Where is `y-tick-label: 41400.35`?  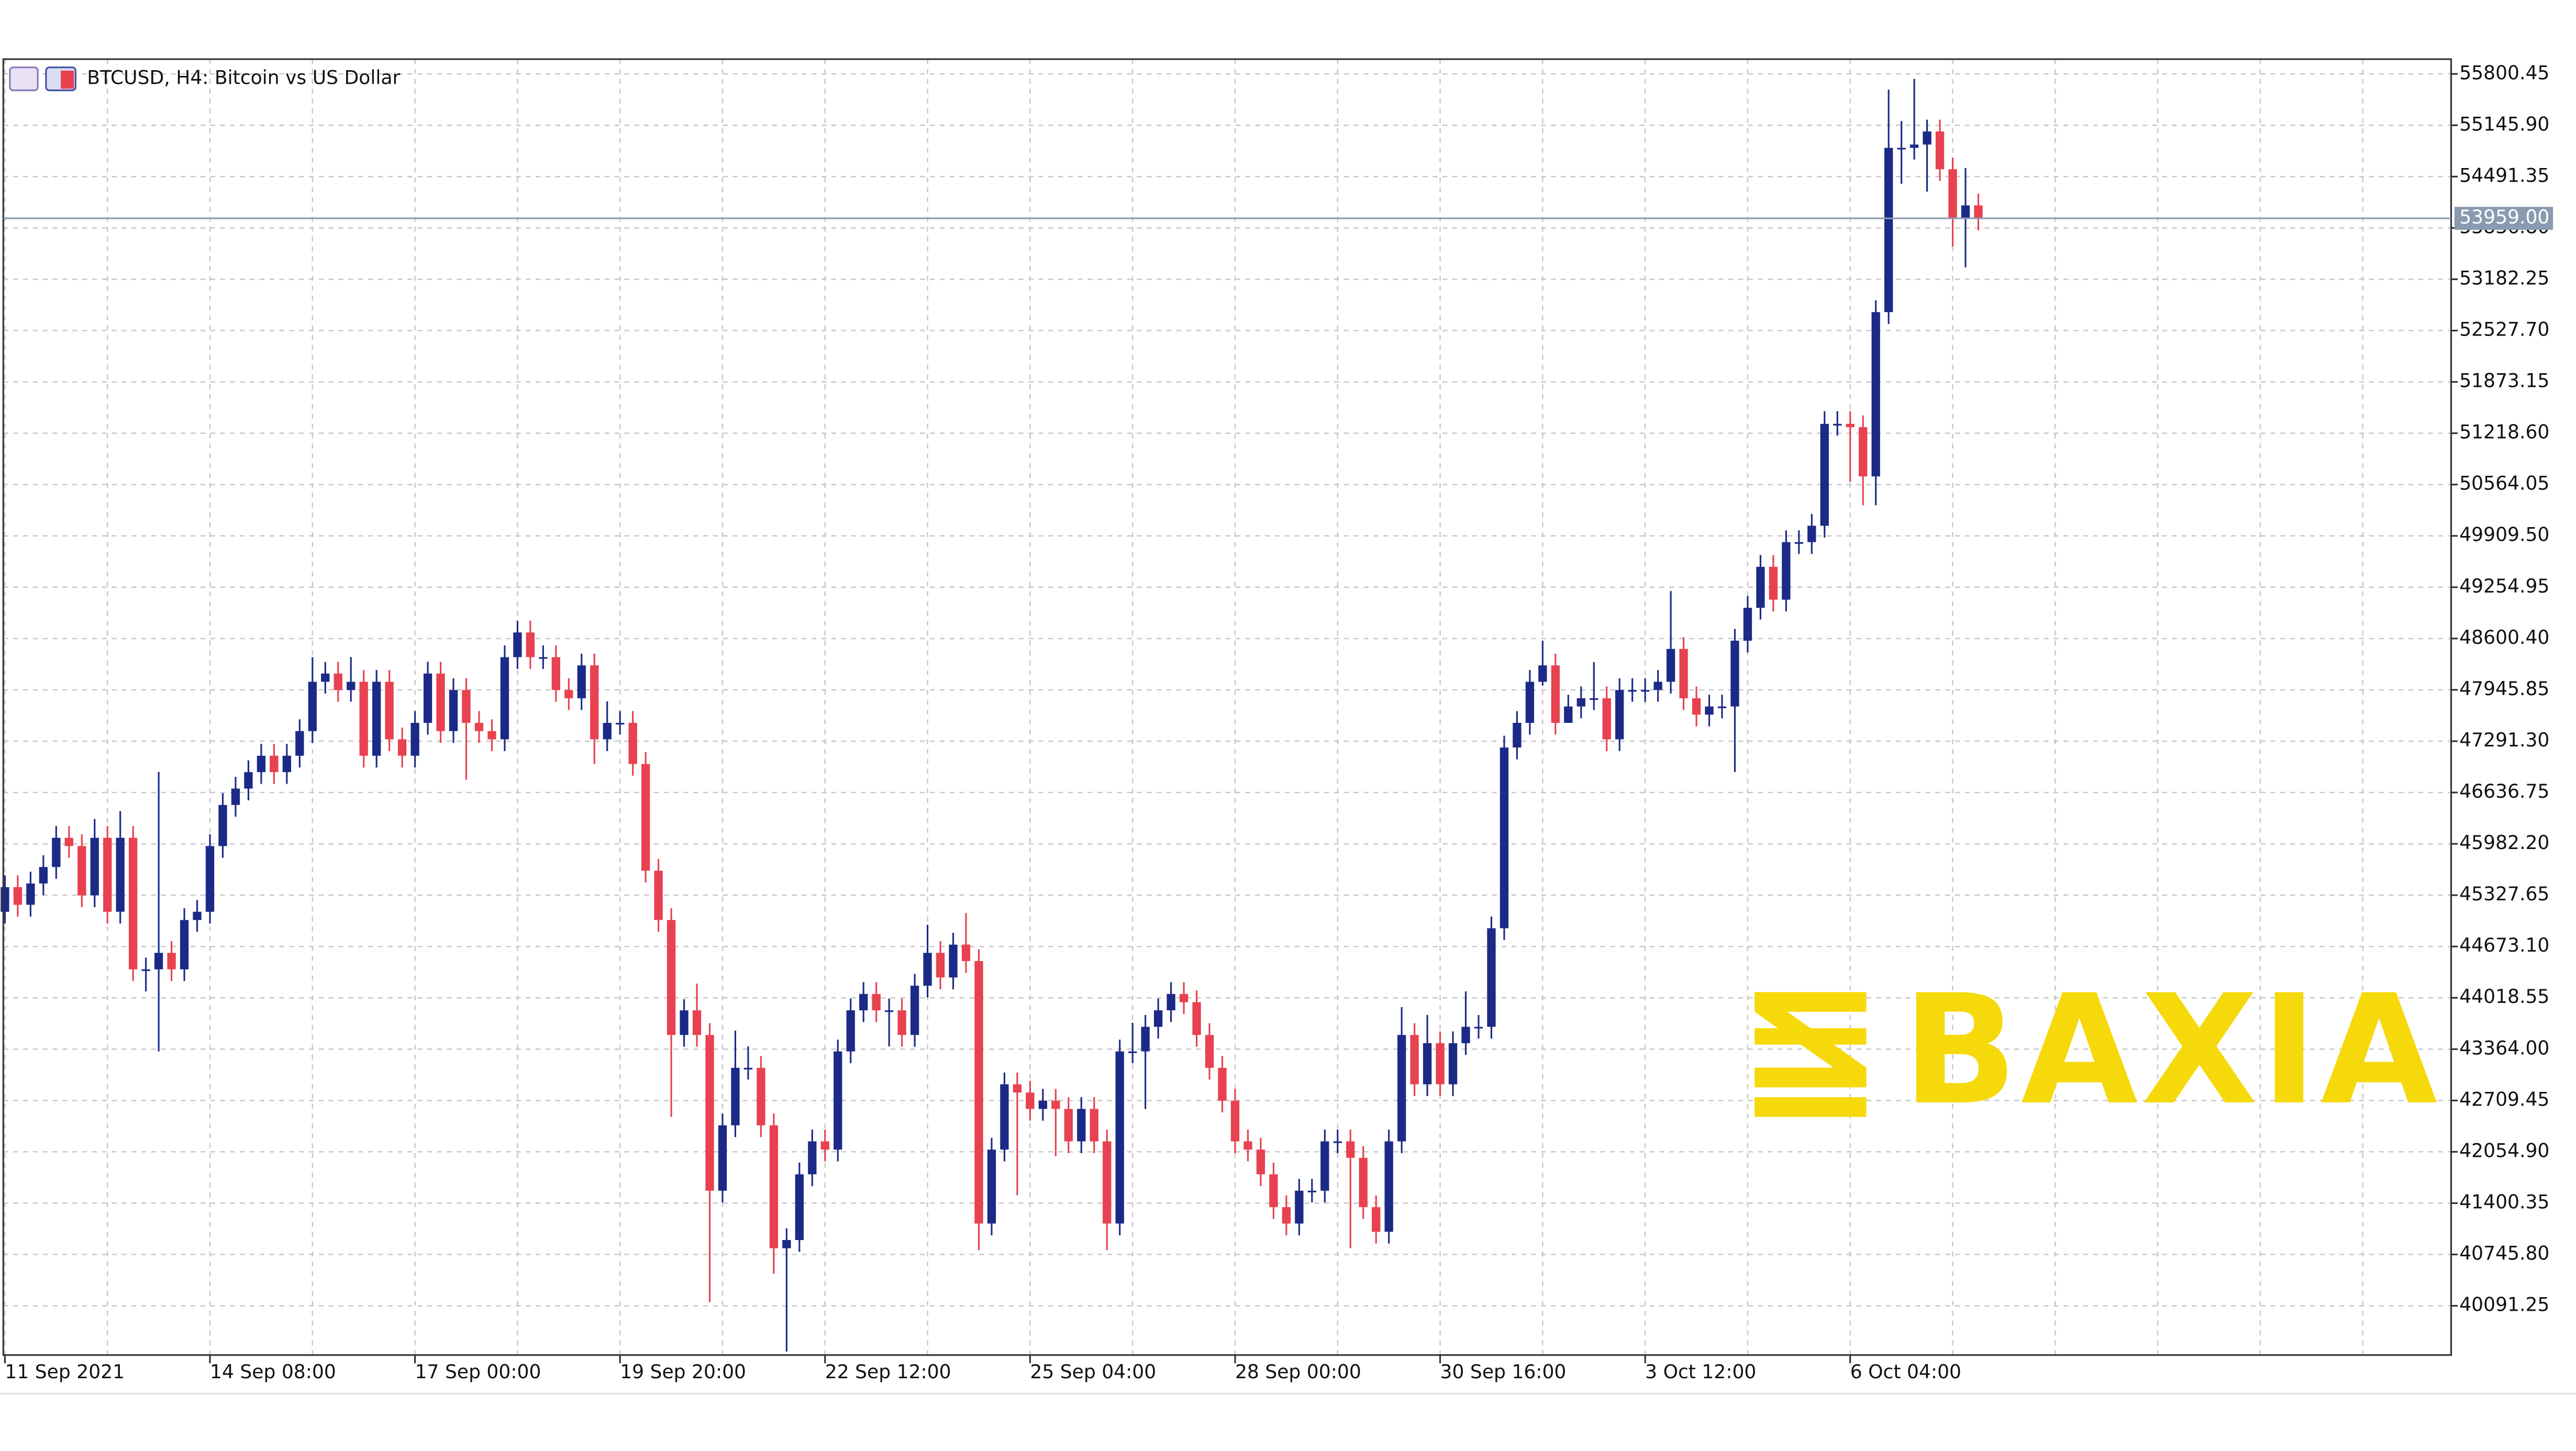 y-tick-label: 41400.35 is located at coordinates (2504, 1202).